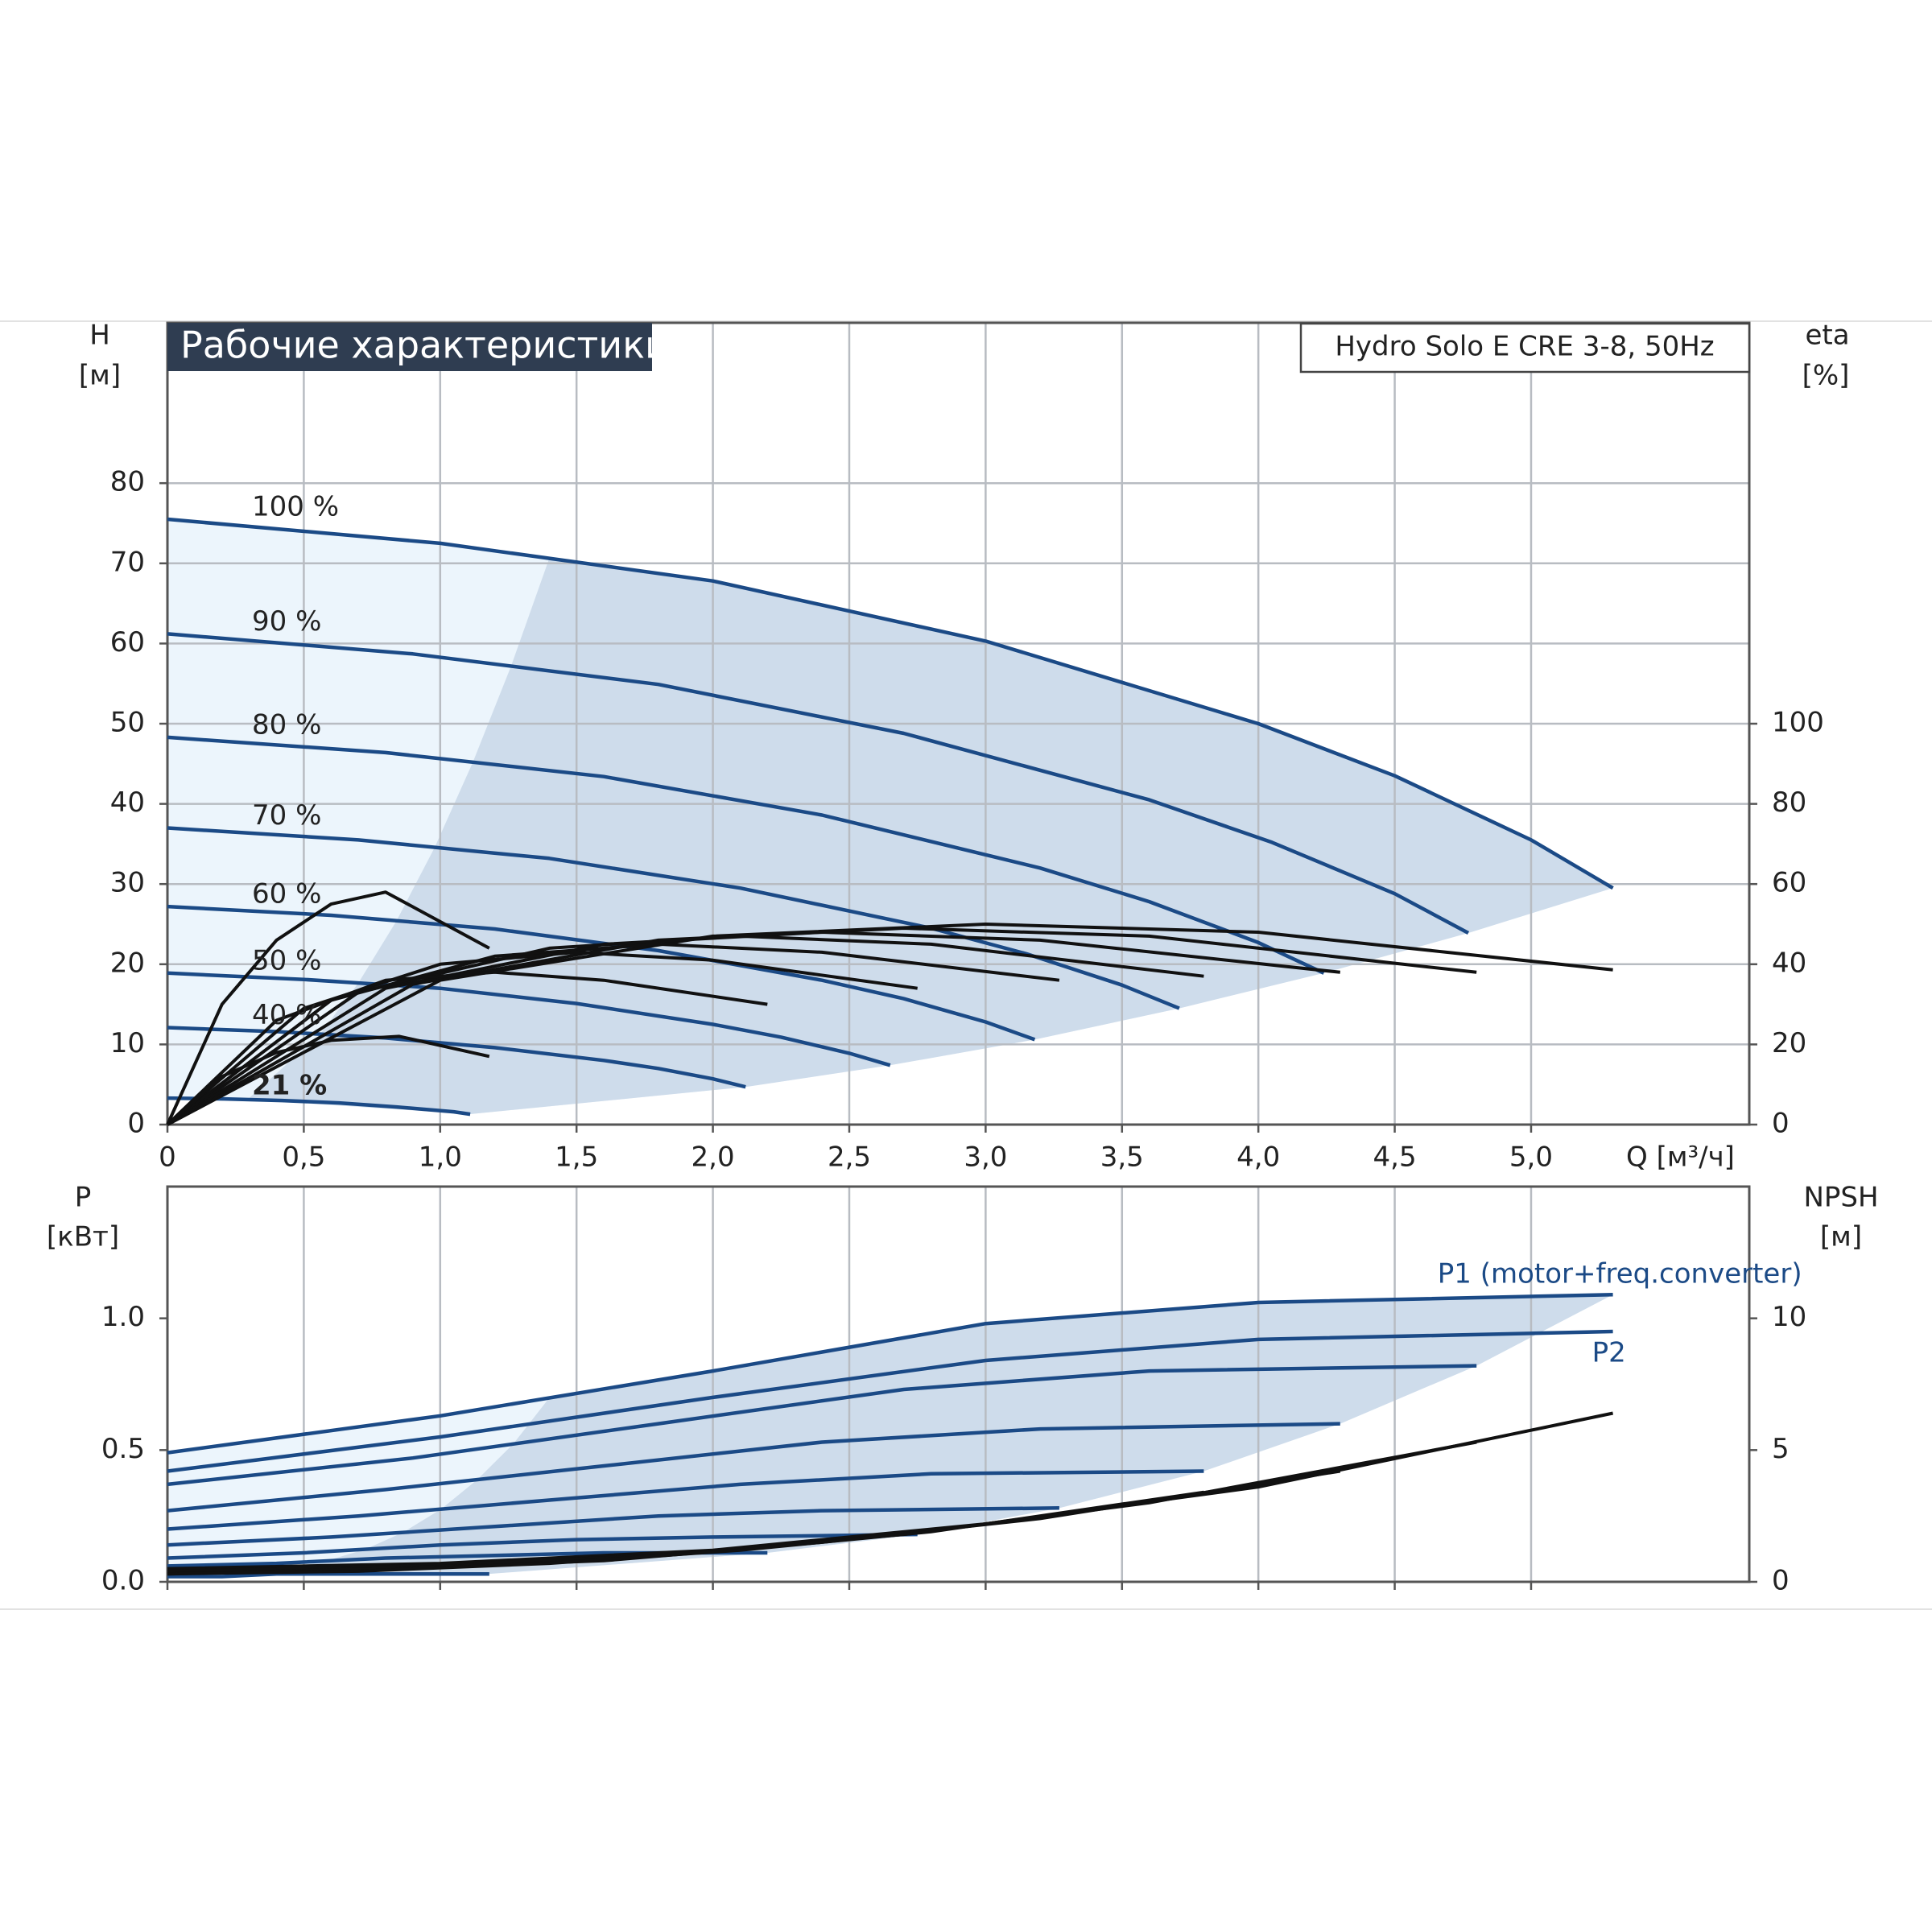 The image size is (1932, 1932). What do you see at coordinates (127, 1043) in the screenshot?
I see `y-tick-label: 10` at bounding box center [127, 1043].